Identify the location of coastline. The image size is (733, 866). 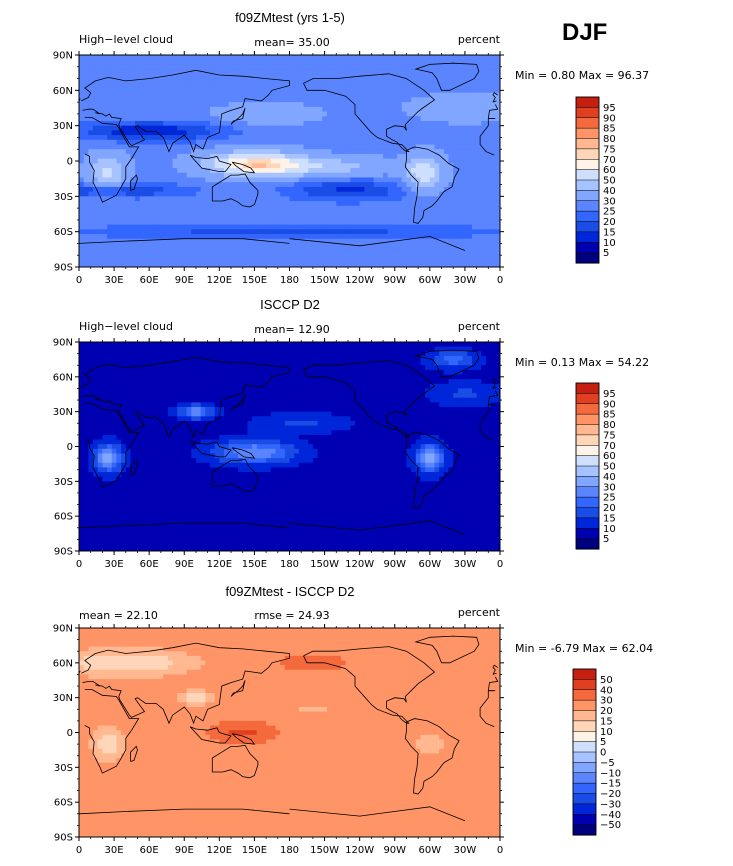
(377, 243).